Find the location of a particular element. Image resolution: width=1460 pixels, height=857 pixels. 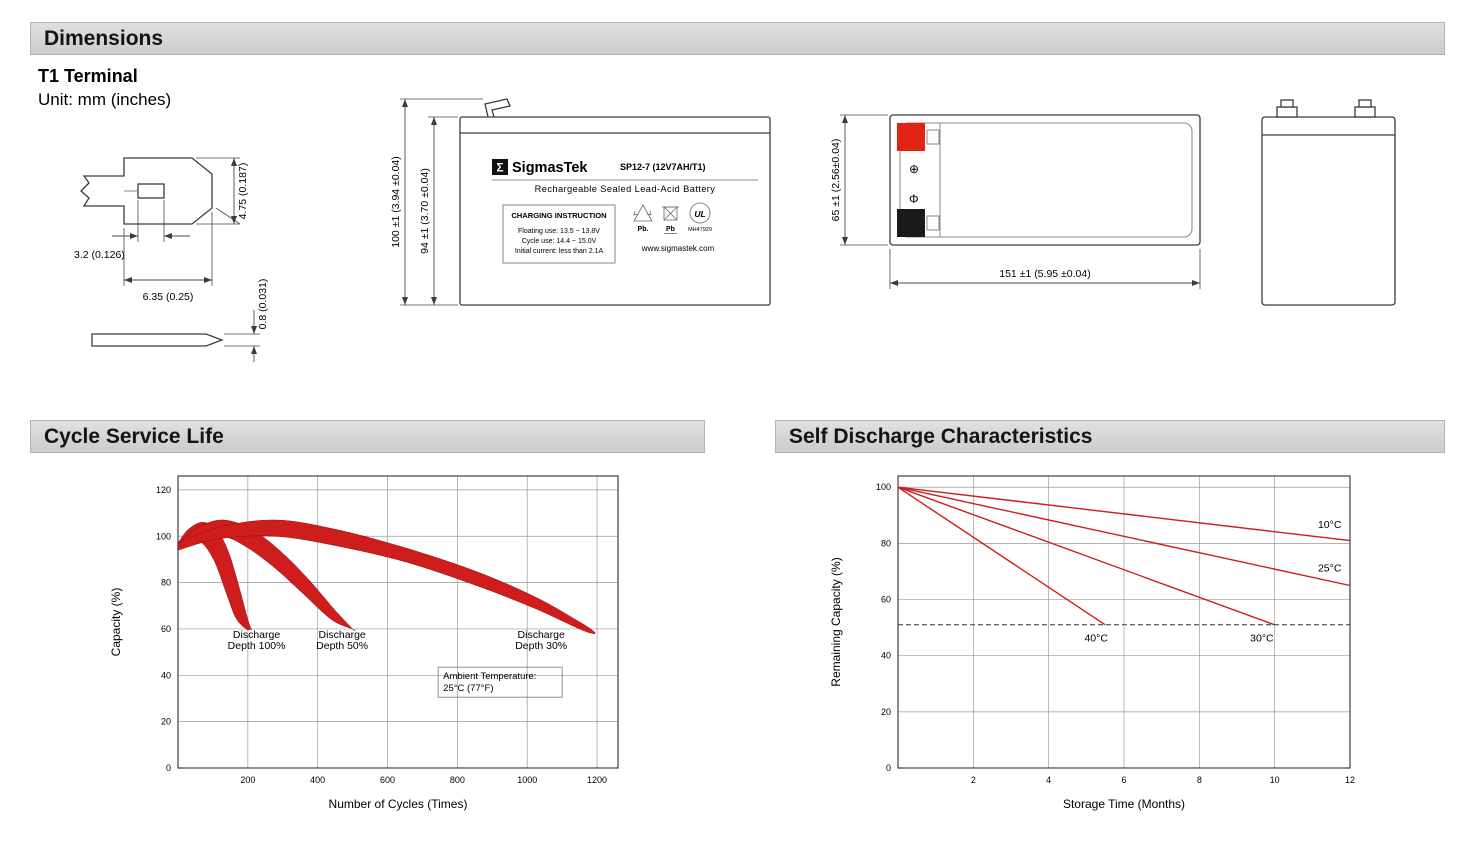

section-header-cycle-service-life: Cycle Service Life is located at coordinates (367, 436).